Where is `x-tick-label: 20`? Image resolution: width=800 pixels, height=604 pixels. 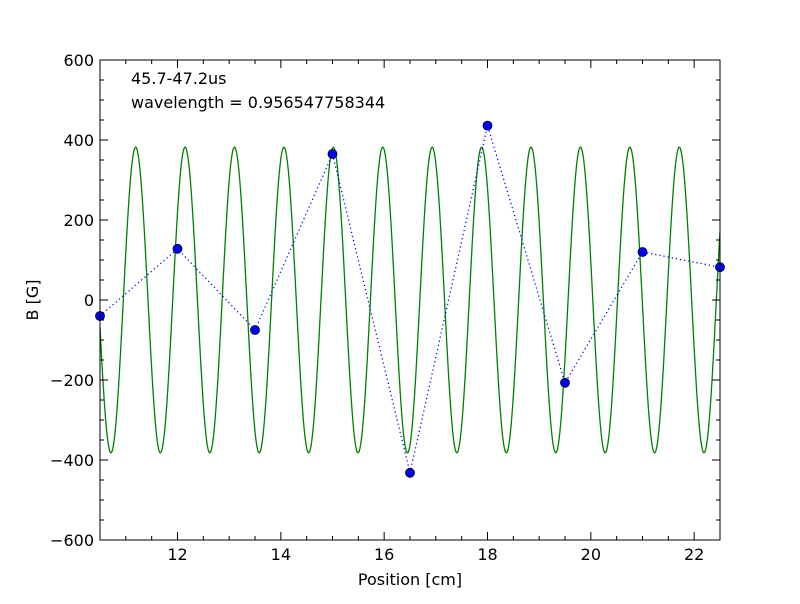 x-tick-label: 20 is located at coordinates (591, 554).